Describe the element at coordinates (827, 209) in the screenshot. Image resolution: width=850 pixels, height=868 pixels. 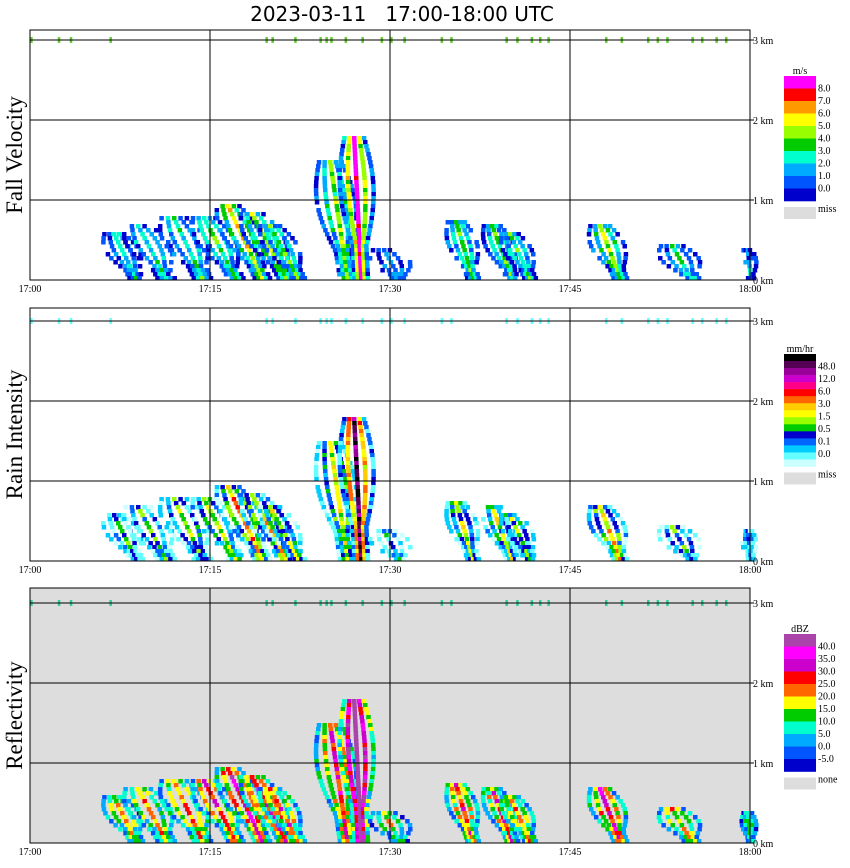
I see `colorbar-miss-label: miss` at that location.